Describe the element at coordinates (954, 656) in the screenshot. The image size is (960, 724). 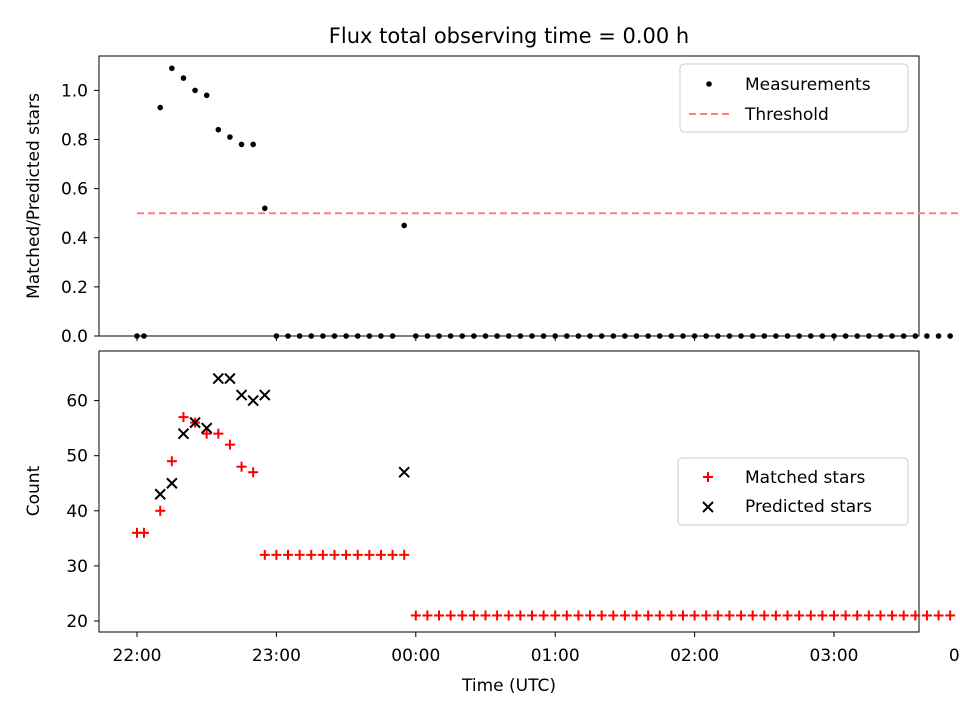
I see `x-tick-label: 04:00` at that location.